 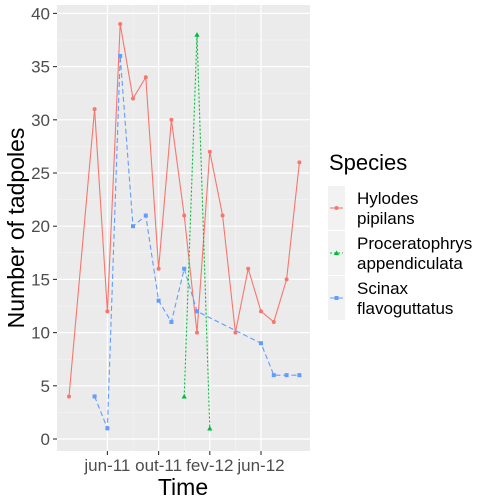 I want to click on legend-label: pipilans, so click(x=386, y=218).